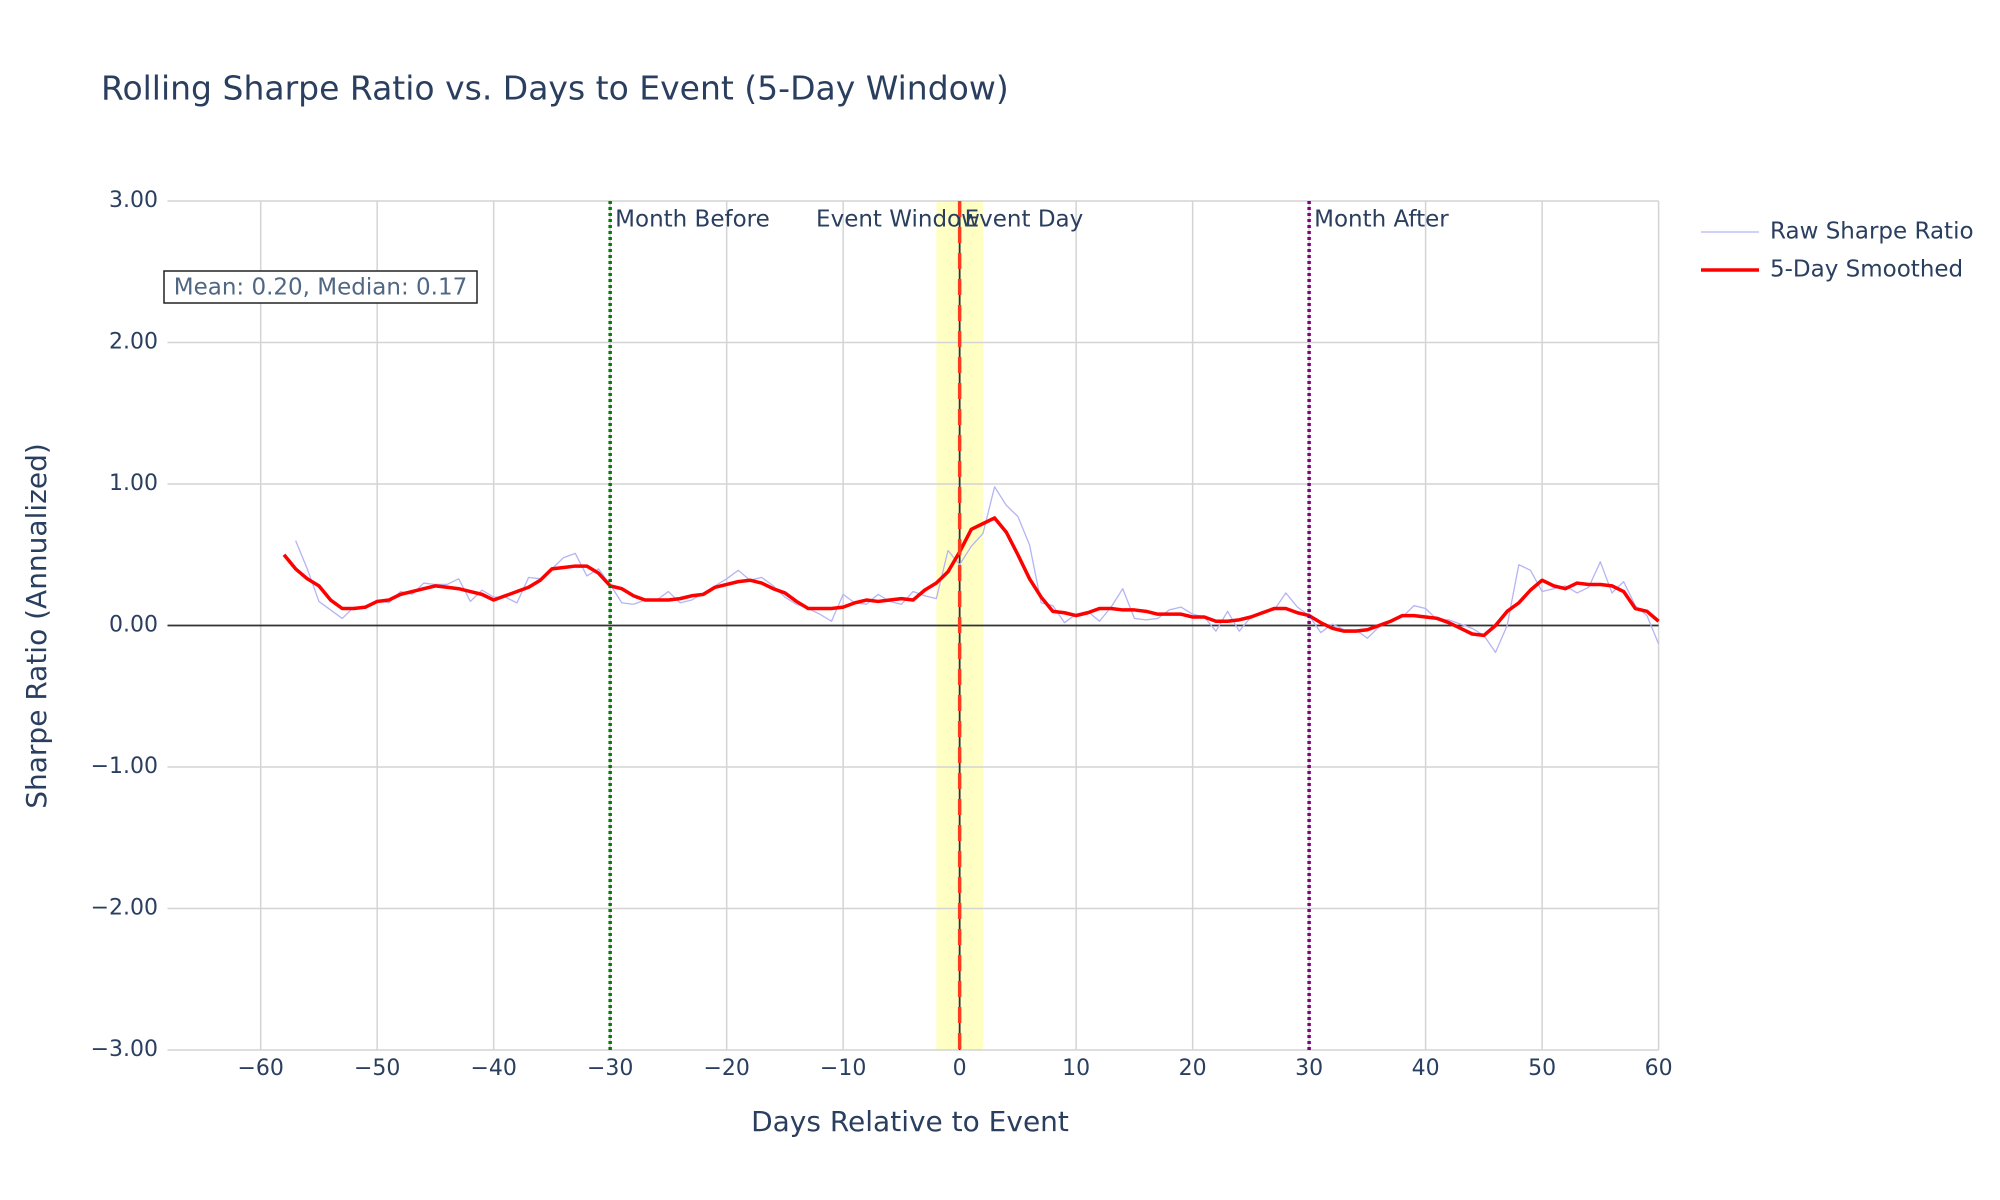  Describe the element at coordinates (692, 220) in the screenshot. I see `reference-label: Month Before` at that location.